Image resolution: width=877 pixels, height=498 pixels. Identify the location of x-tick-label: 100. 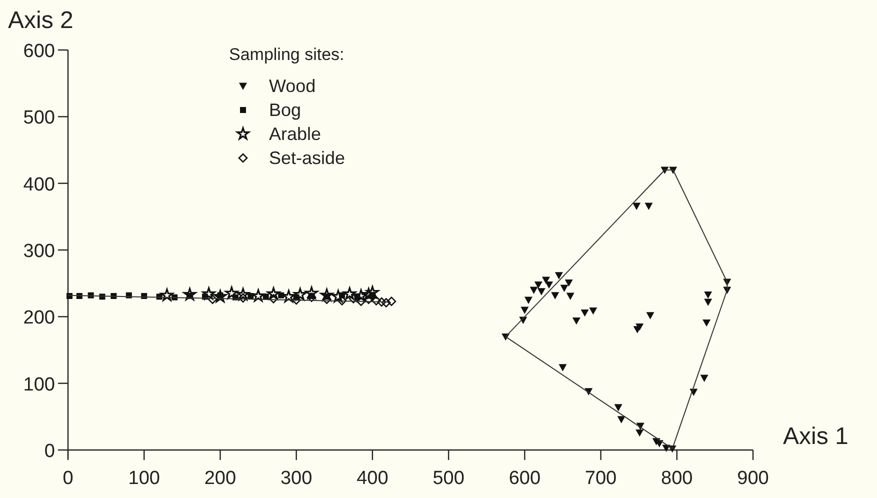
(144, 478).